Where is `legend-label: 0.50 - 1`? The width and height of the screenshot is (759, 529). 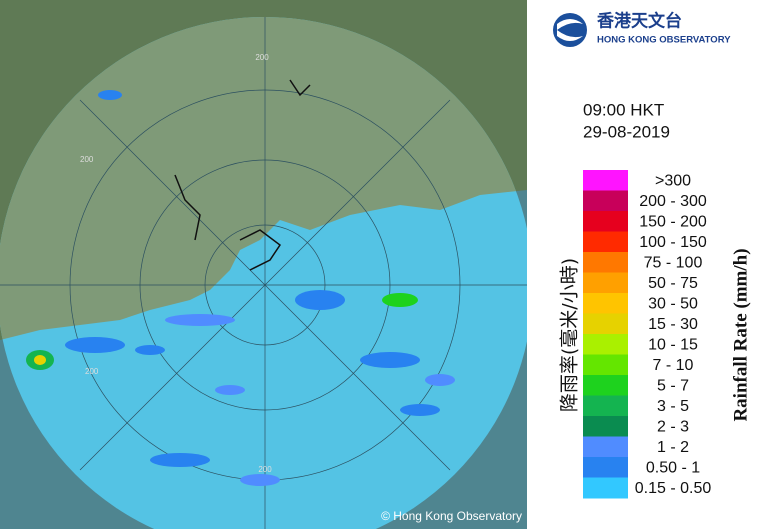
legend-label: 0.50 - 1 is located at coordinates (673, 467).